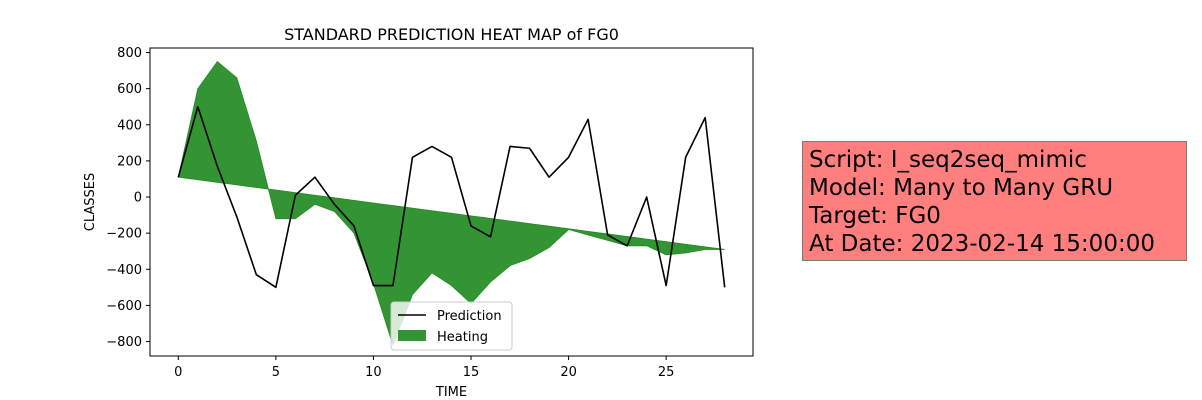 This screenshot has width=1202, height=400. What do you see at coordinates (124, 342) in the screenshot?
I see `y-tick-label: −800` at bounding box center [124, 342].